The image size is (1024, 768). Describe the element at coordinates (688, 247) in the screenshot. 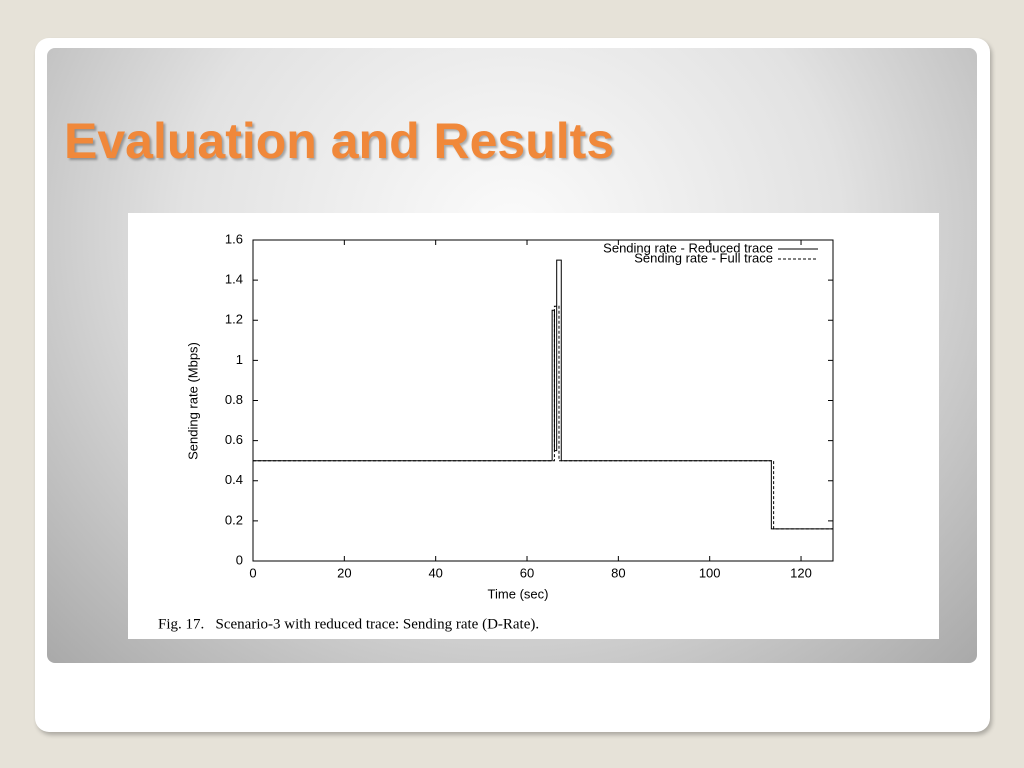

I see `legend-label: Sending rate - Reduced trace` at that location.